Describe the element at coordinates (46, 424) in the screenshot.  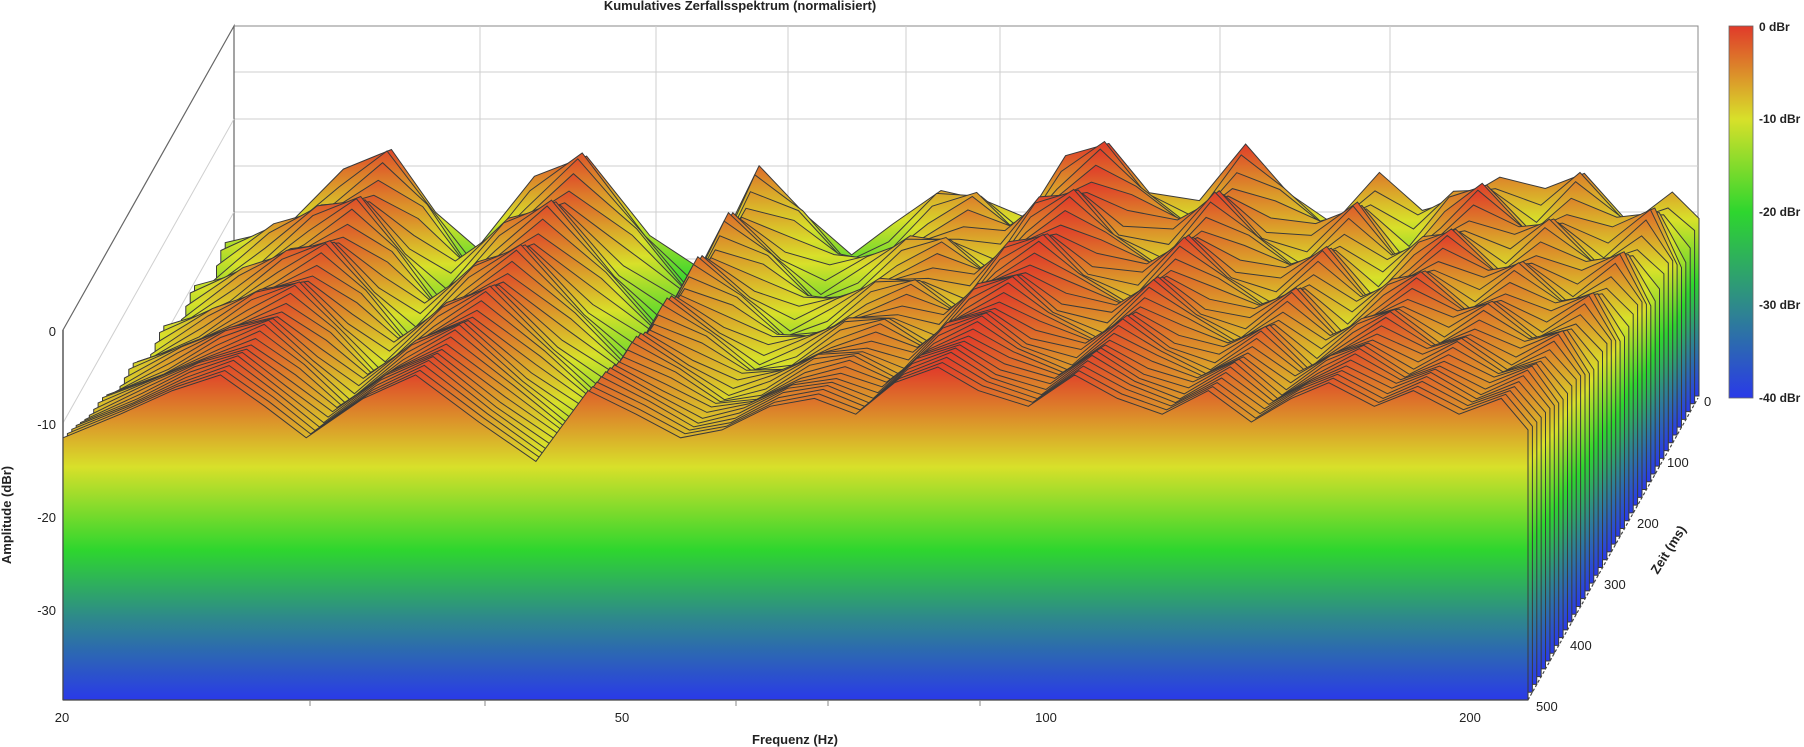
I see `y-tick-label: -10` at that location.